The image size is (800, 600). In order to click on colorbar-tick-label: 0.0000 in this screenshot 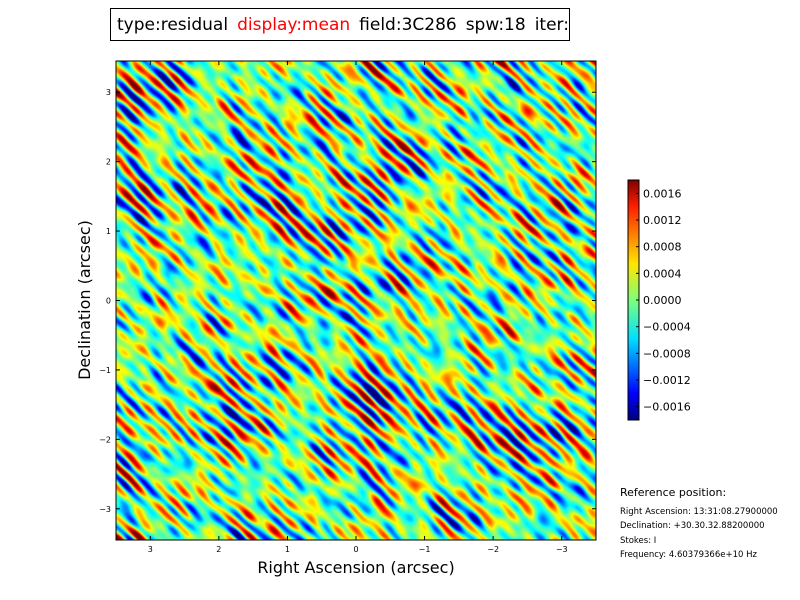, I will do `click(662, 300)`.